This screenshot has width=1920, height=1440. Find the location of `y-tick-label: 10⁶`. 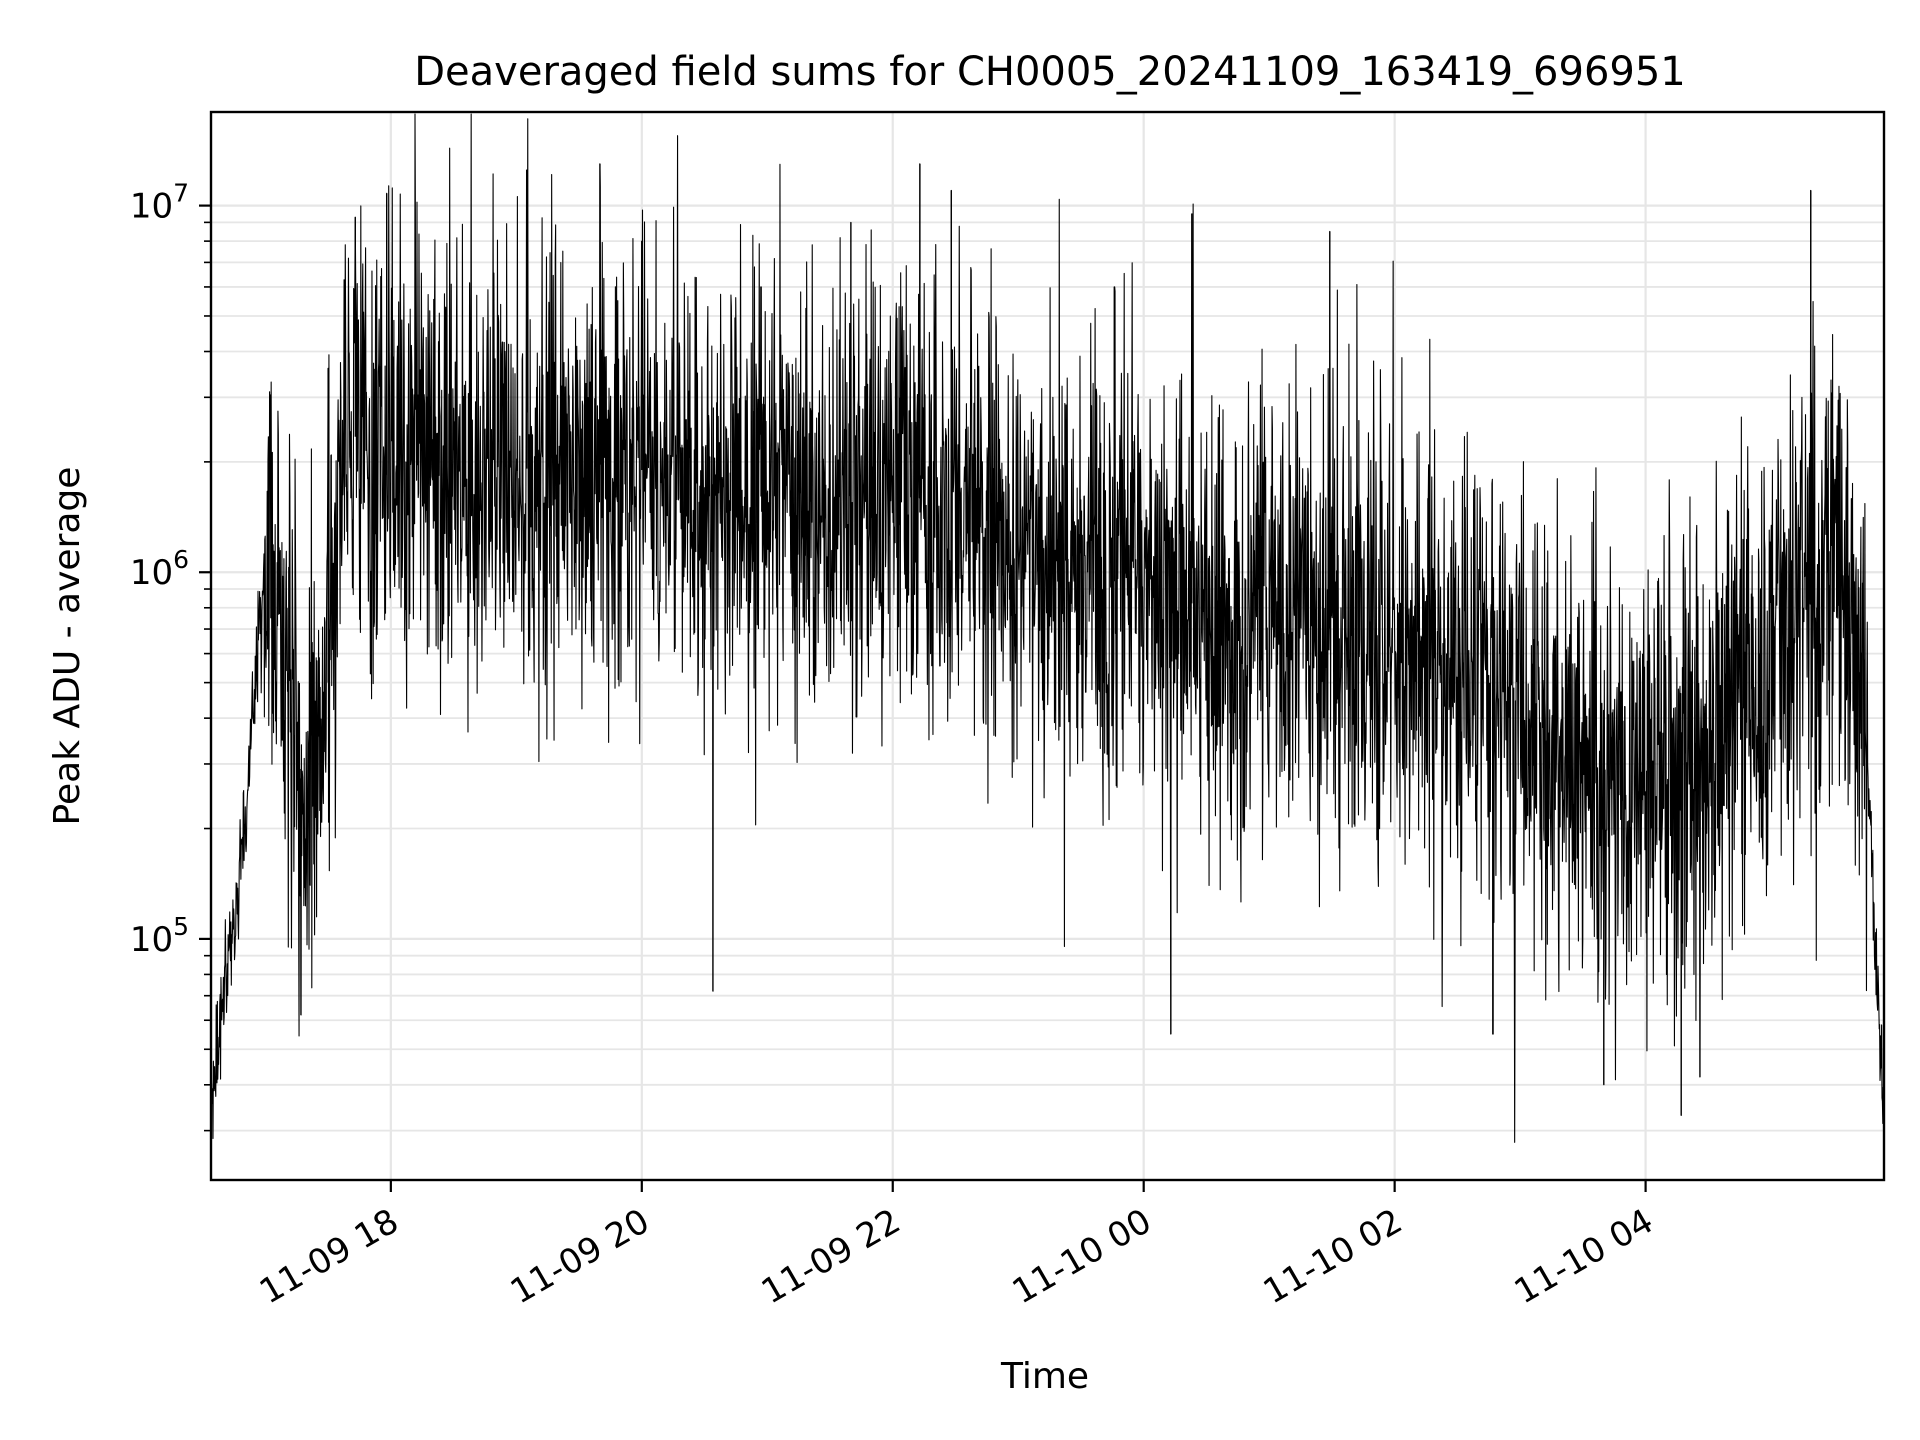

y-tick-label: 10⁶ is located at coordinates (159, 569).